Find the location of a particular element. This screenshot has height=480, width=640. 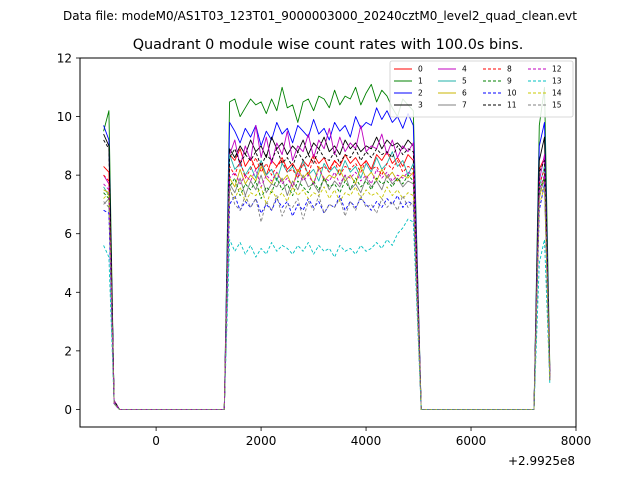

y-tick-label: 8 is located at coordinates (68, 176).